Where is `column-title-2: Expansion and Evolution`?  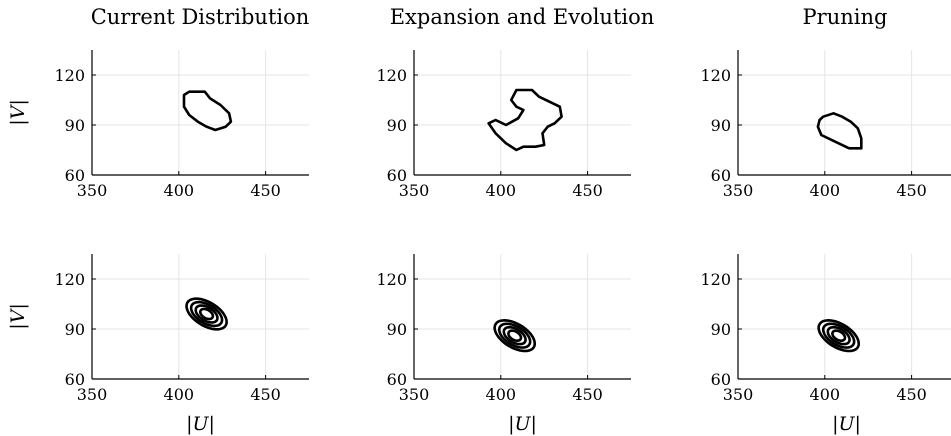
column-title-2: Expansion and Evolution is located at coordinates (522, 17).